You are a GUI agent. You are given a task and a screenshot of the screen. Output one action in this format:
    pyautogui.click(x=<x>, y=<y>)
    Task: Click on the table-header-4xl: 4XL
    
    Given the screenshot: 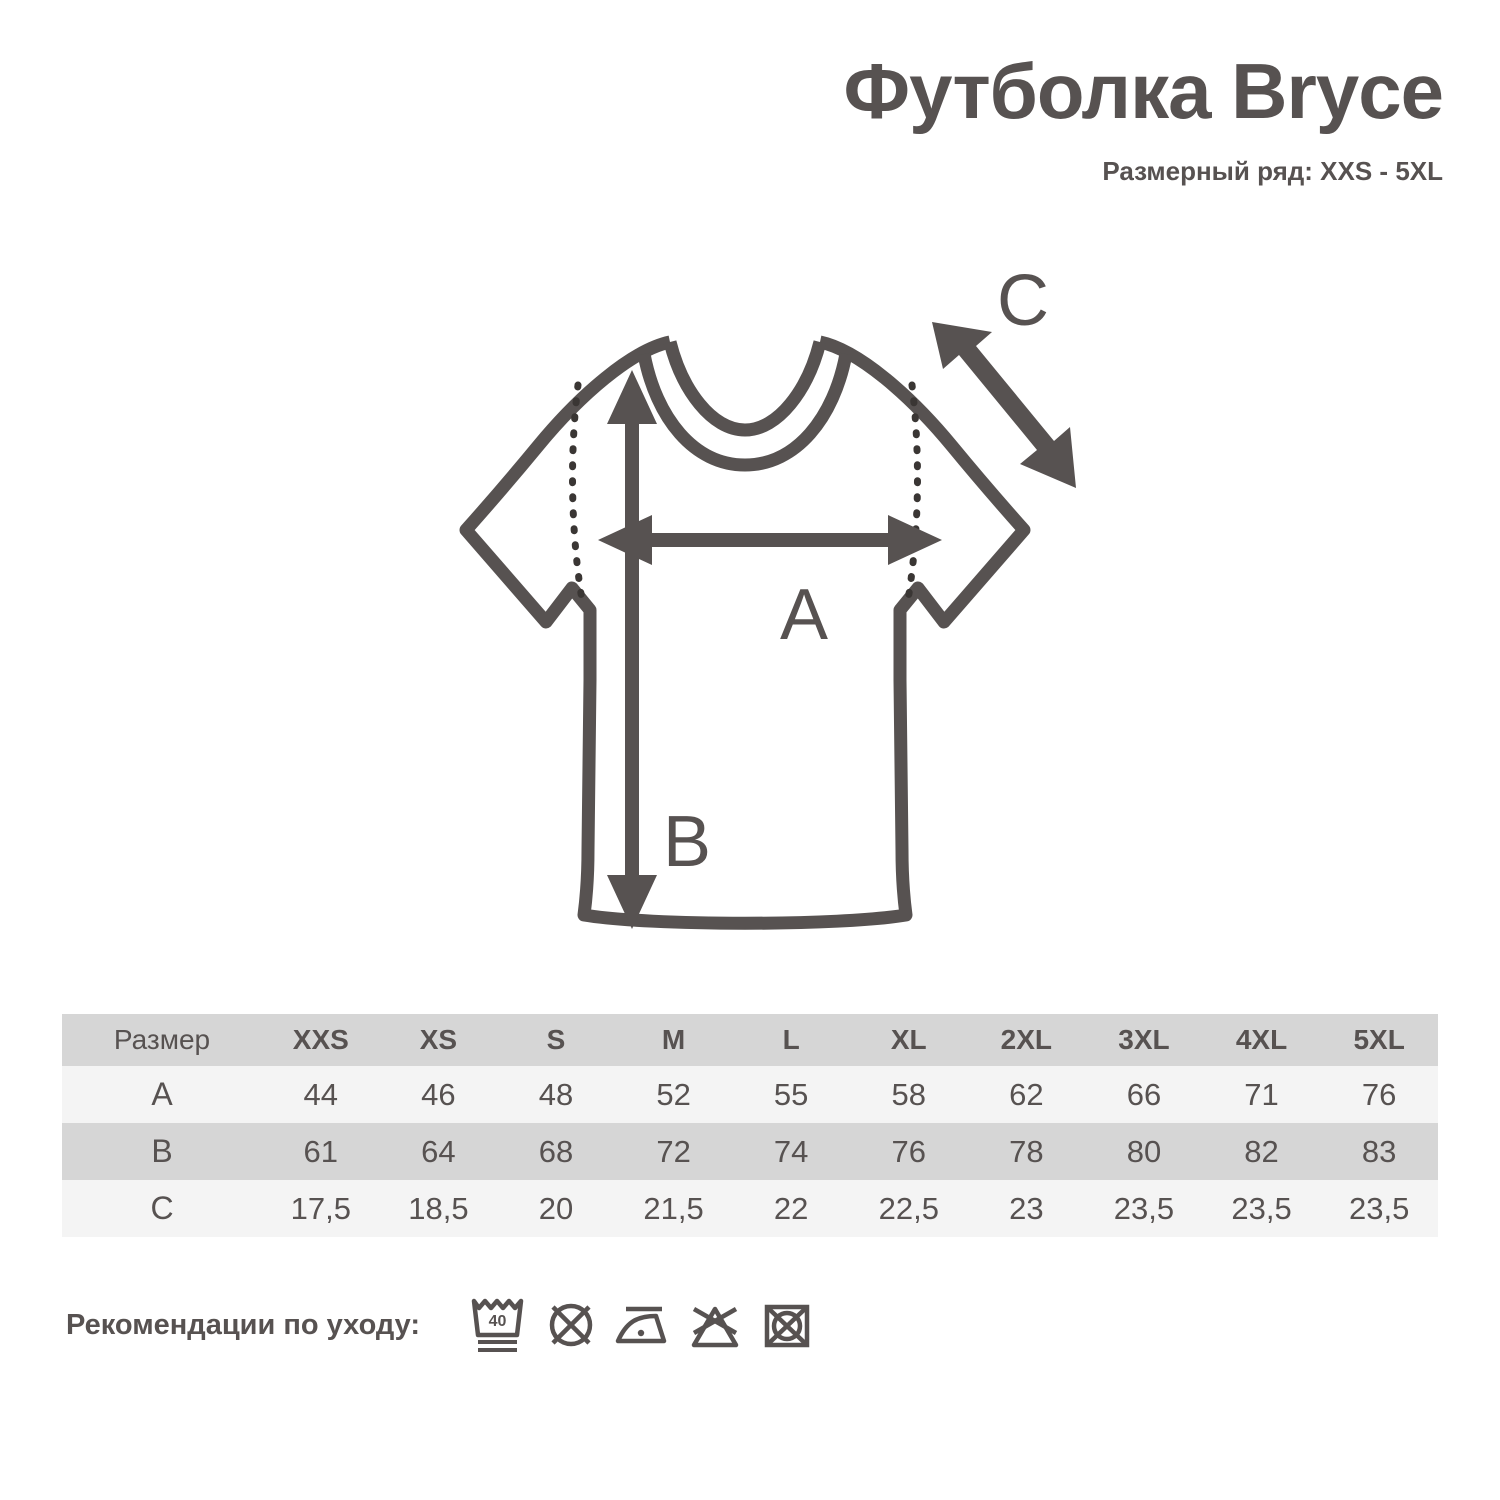 What is the action you would take?
    pyautogui.click(x=1261, y=1039)
    